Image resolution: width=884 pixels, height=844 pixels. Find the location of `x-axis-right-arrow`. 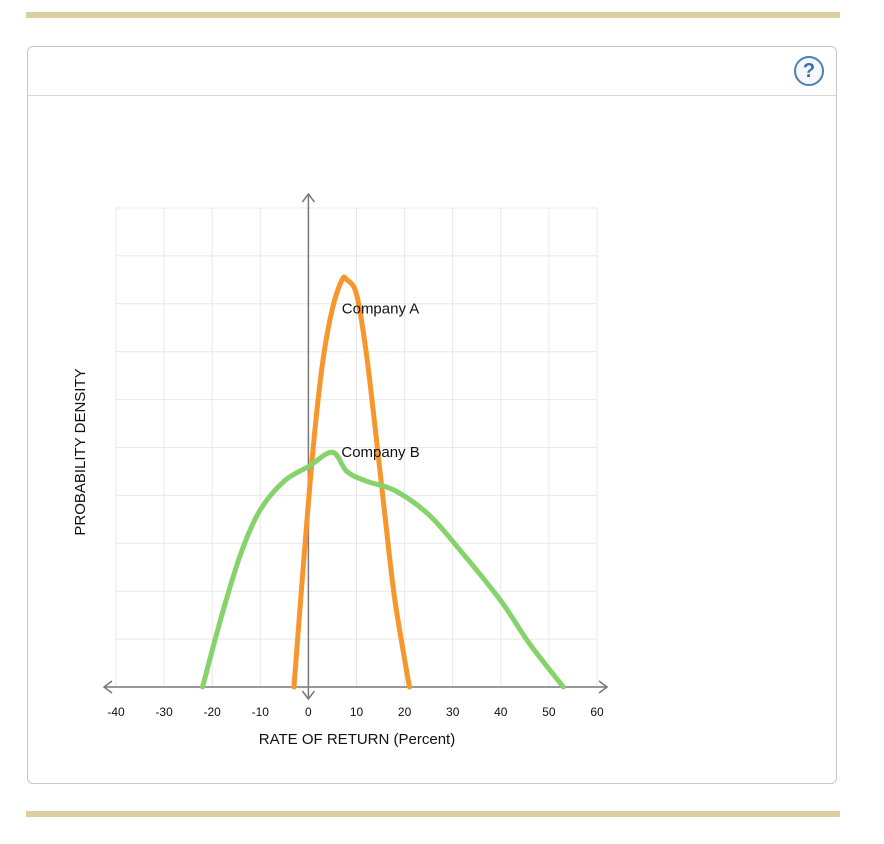

x-axis-right-arrow is located at coordinates (603, 687).